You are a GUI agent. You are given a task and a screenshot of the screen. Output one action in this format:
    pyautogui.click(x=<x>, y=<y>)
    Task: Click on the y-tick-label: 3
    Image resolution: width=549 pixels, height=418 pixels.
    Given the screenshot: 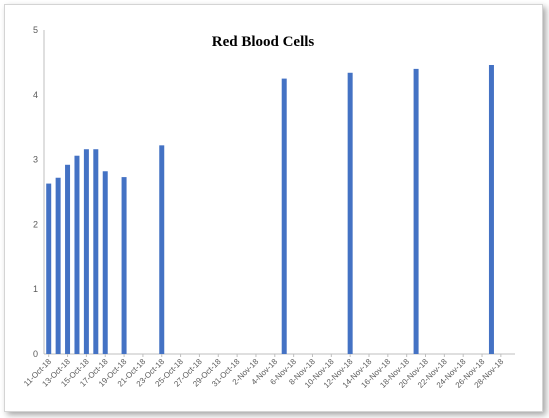 What is the action you would take?
    pyautogui.click(x=35, y=160)
    